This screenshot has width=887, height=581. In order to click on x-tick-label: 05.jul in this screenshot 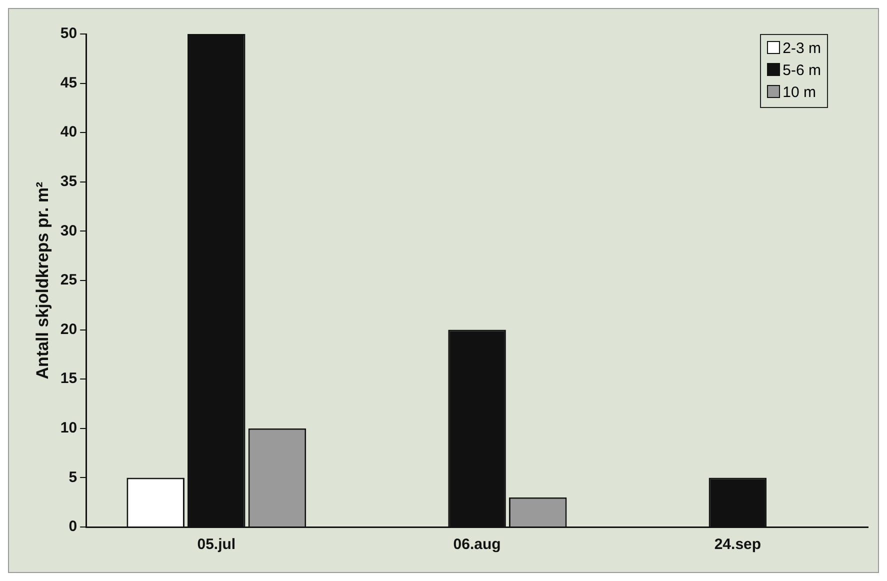, I will do `click(216, 545)`.